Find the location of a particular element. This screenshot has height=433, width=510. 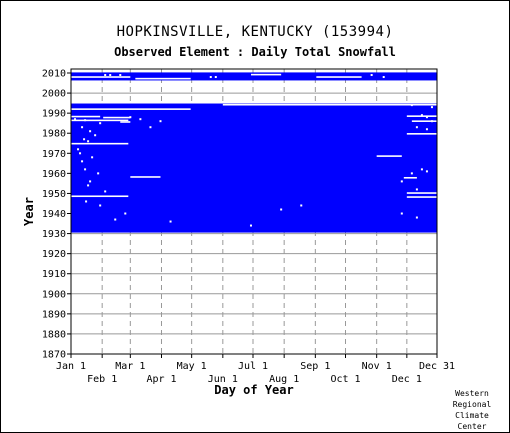

chart-subtitle: Observed Element : Daily Total Snowfall is located at coordinates (255, 52).